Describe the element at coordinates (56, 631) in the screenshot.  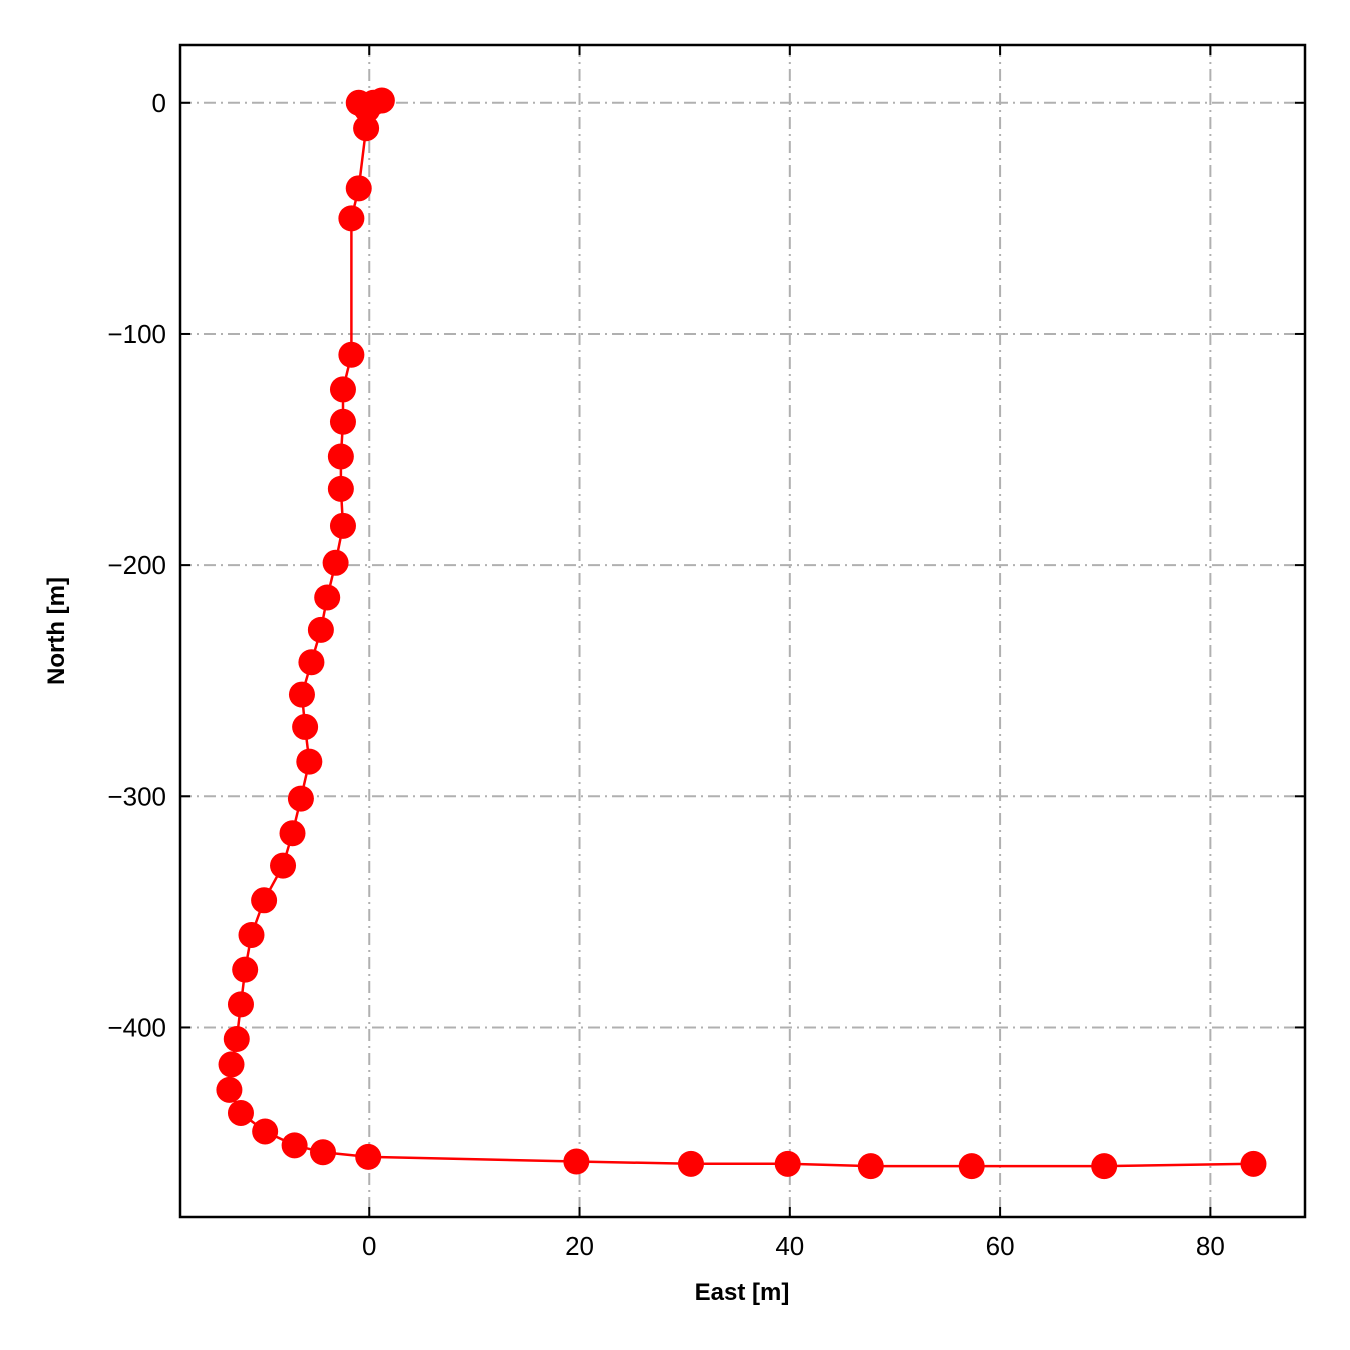
I see `y-axis-label: North [m]` at that location.